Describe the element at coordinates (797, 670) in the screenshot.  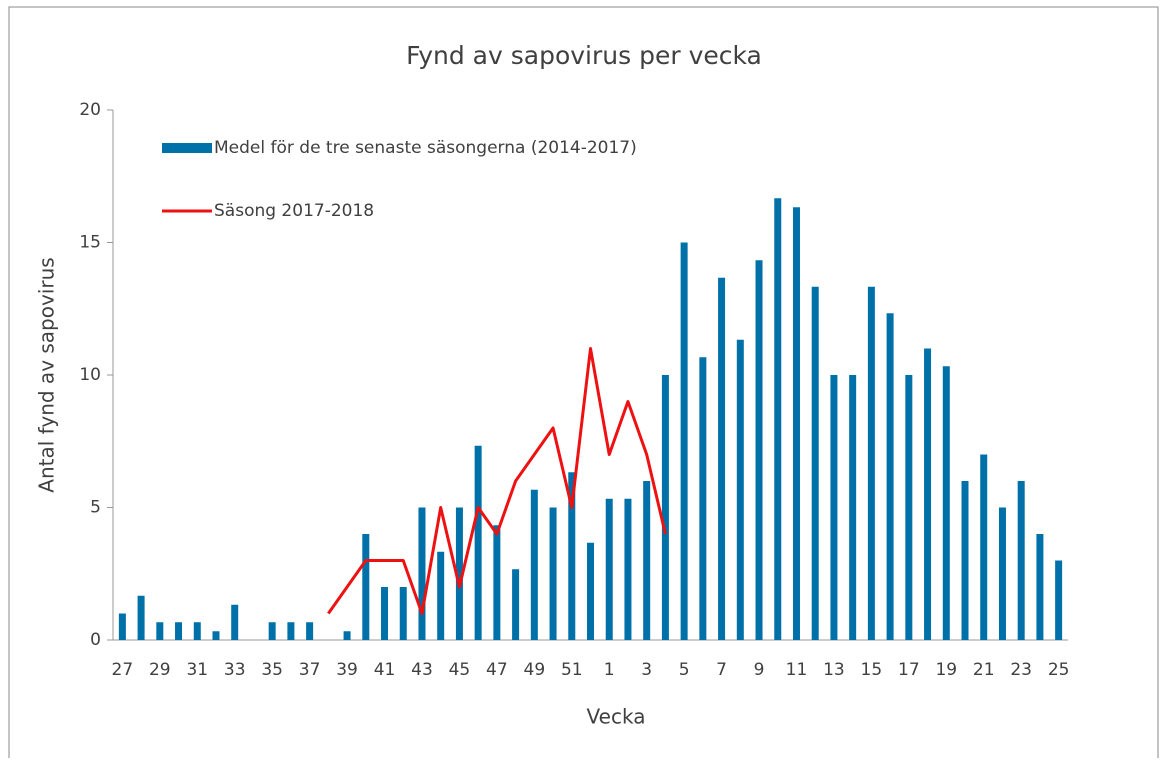
I see `x-tick-label: 11` at that location.